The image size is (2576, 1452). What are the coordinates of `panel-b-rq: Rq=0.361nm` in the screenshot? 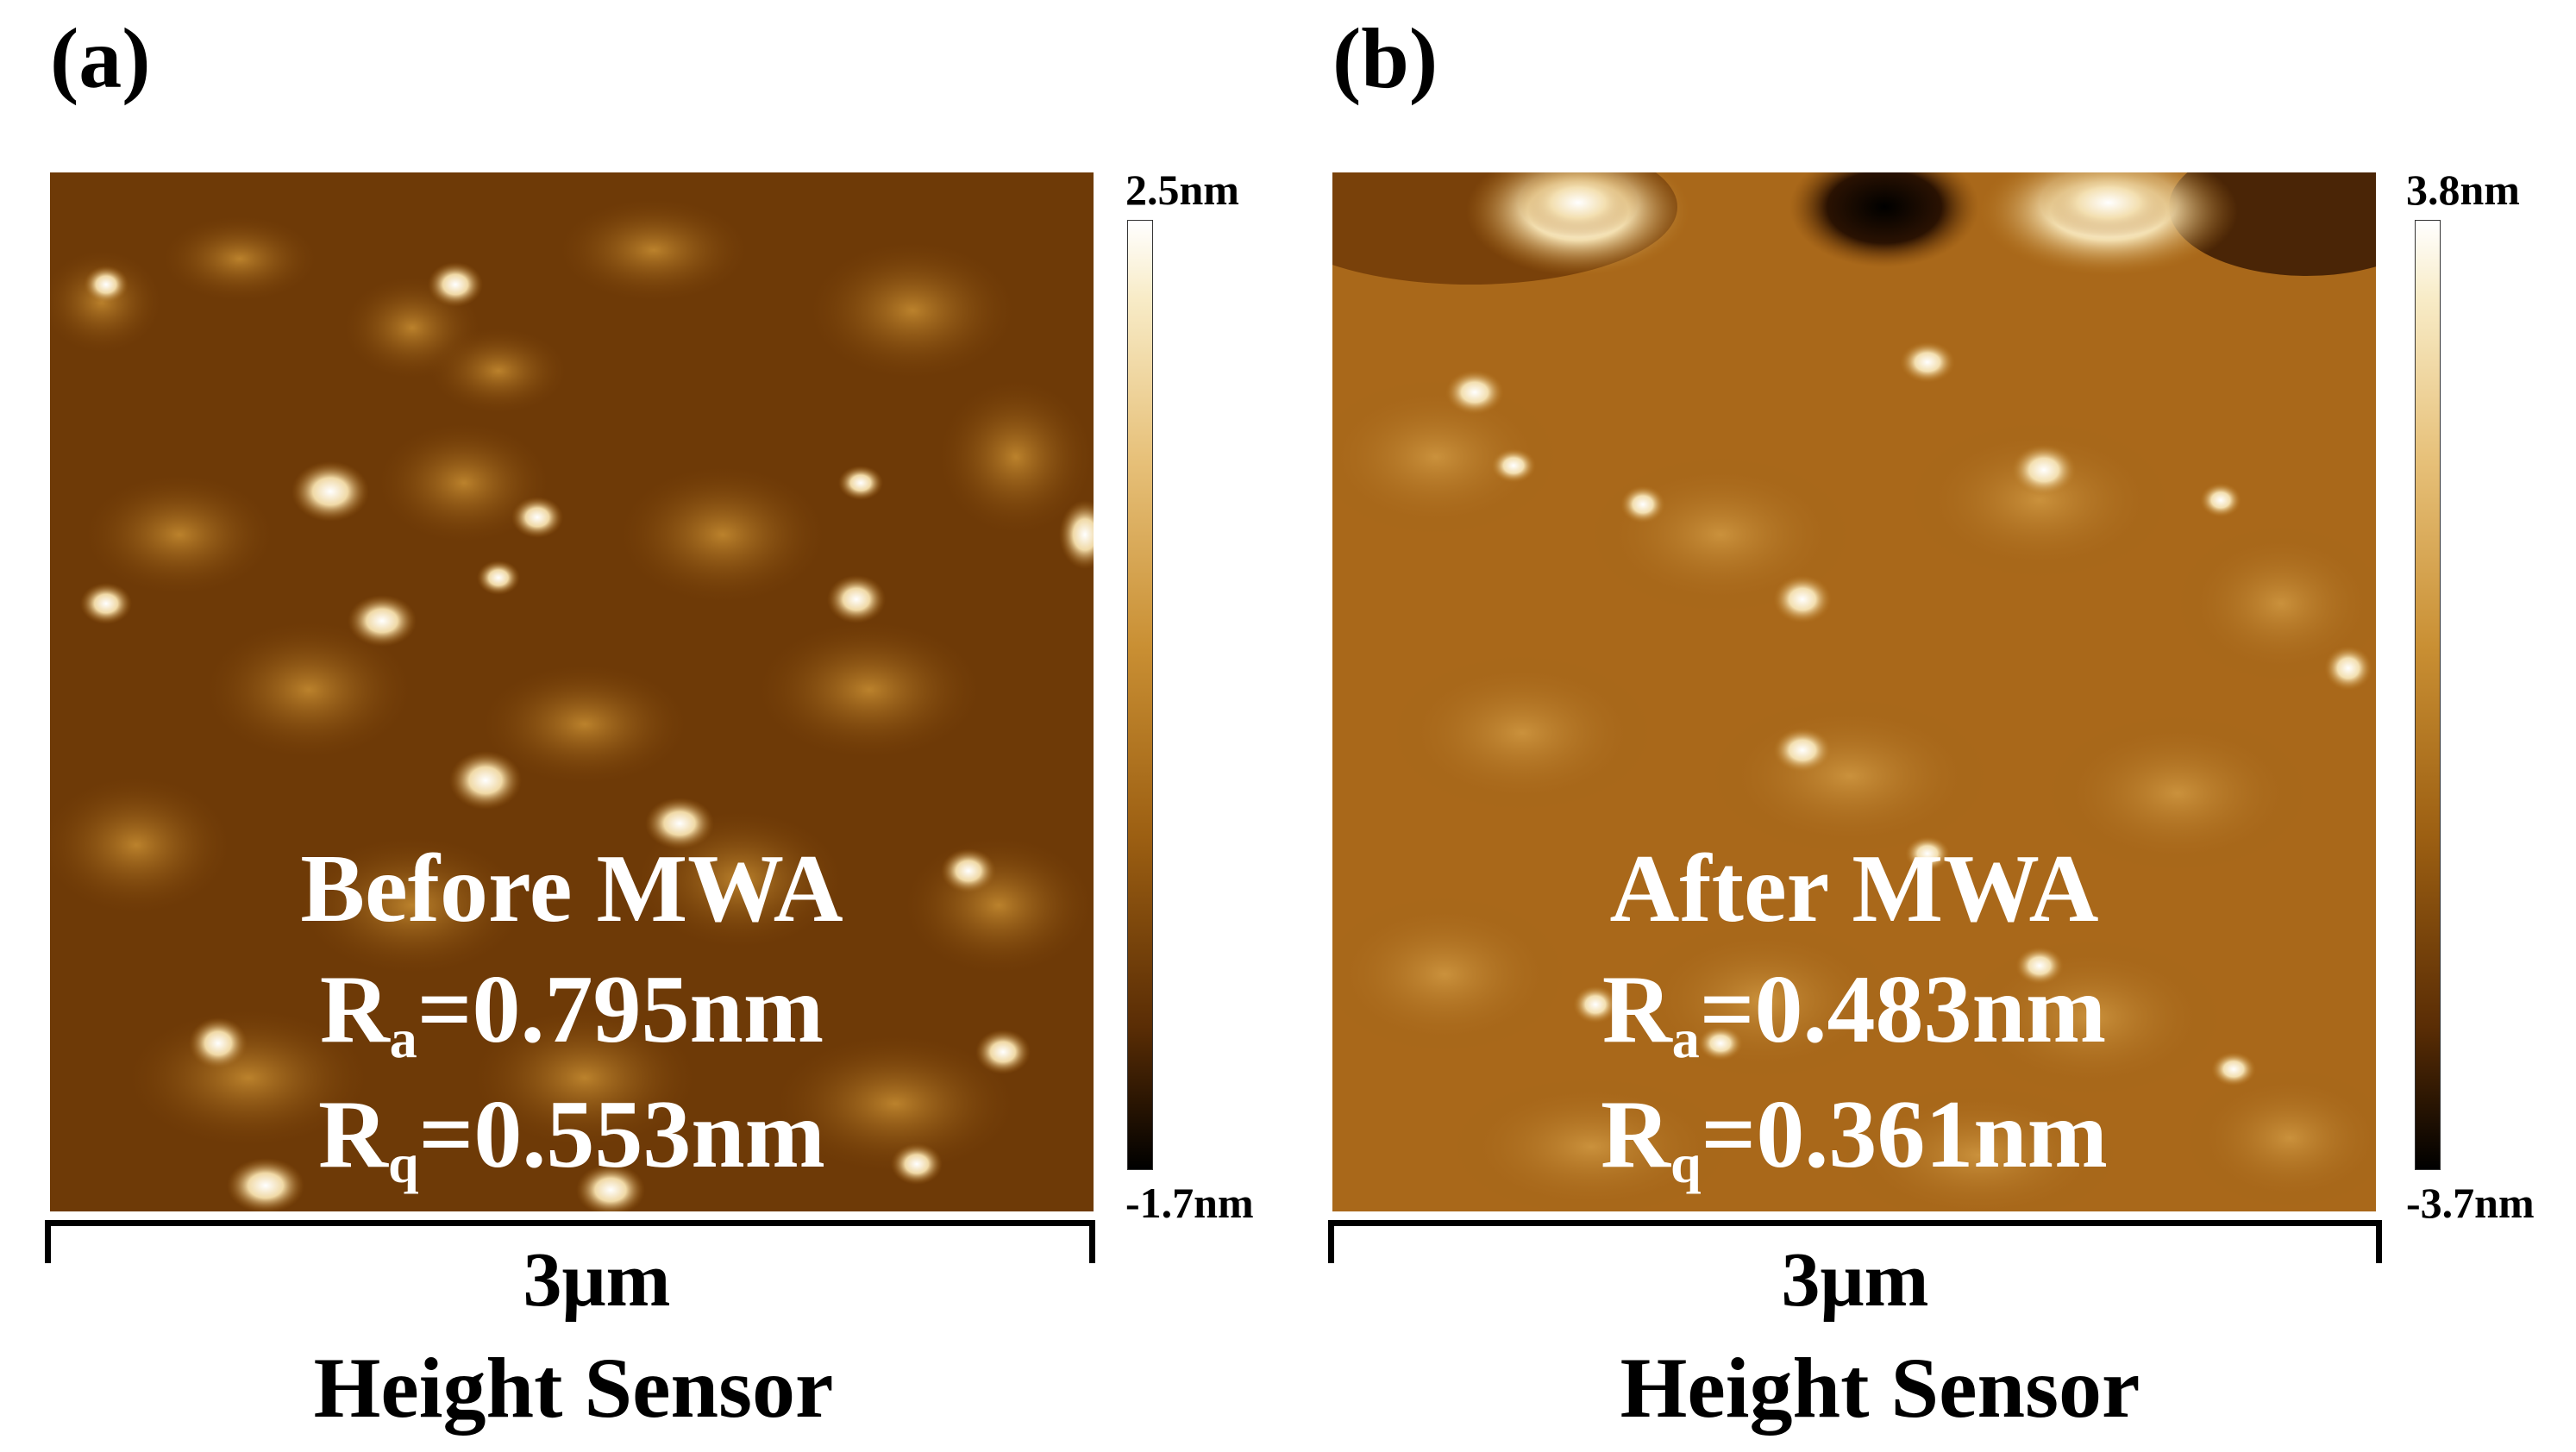 It's located at (1854, 1139).